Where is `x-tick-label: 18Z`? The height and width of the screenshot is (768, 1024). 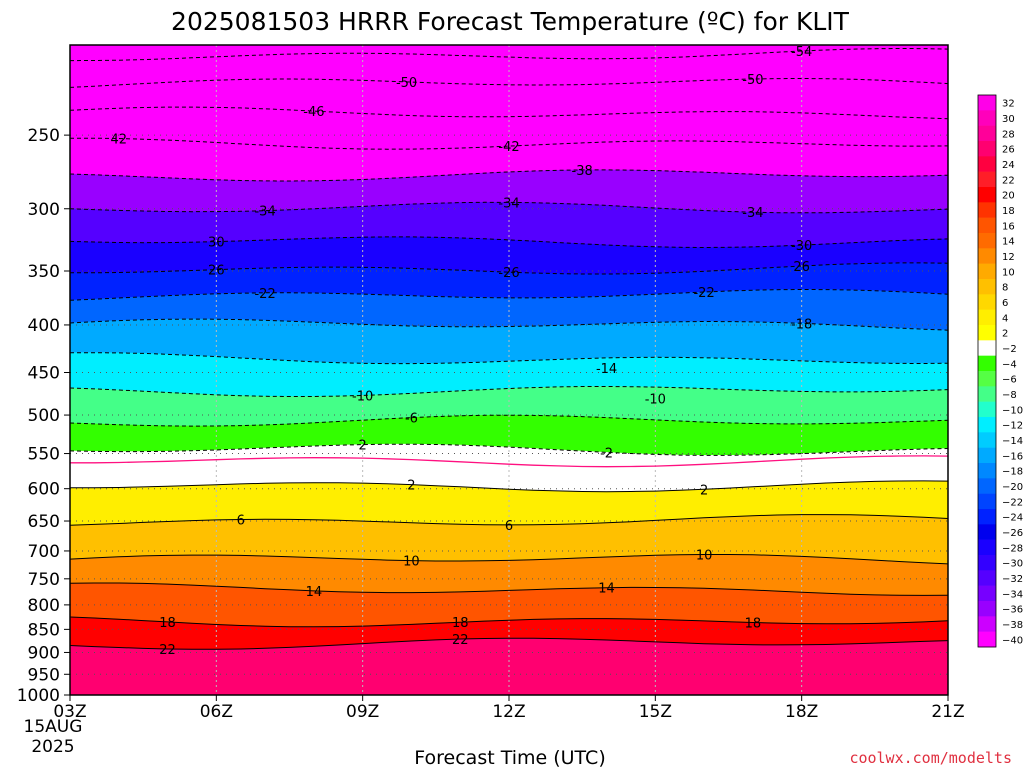
x-tick-label: 18Z is located at coordinates (801, 712).